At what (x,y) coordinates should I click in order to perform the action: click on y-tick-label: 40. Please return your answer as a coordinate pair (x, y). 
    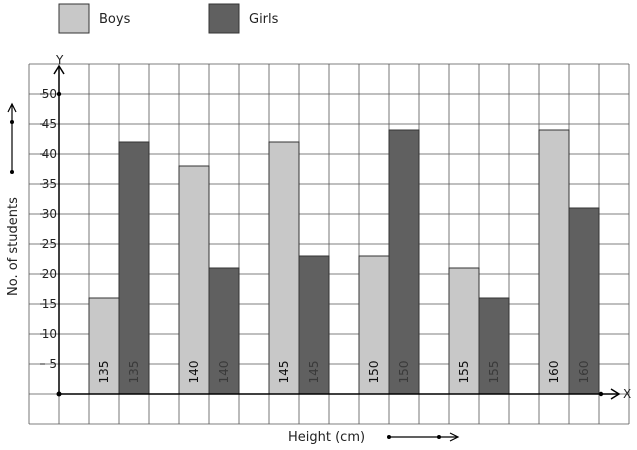
    Looking at the image, I should click on (49, 154).